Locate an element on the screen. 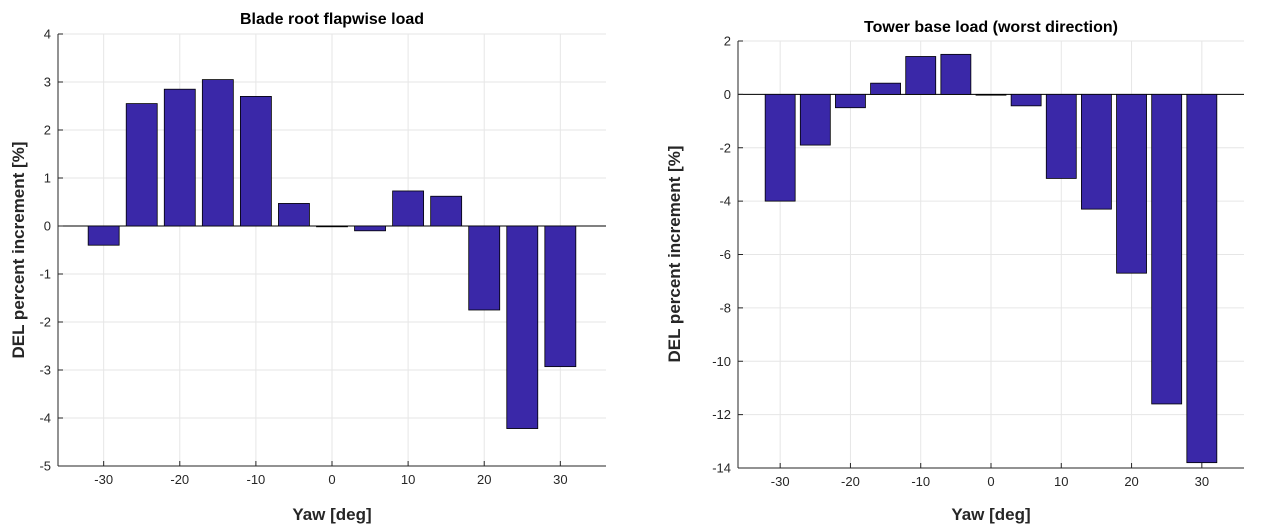 This screenshot has width=1261, height=526. y-tick-label: 3 is located at coordinates (47, 82).